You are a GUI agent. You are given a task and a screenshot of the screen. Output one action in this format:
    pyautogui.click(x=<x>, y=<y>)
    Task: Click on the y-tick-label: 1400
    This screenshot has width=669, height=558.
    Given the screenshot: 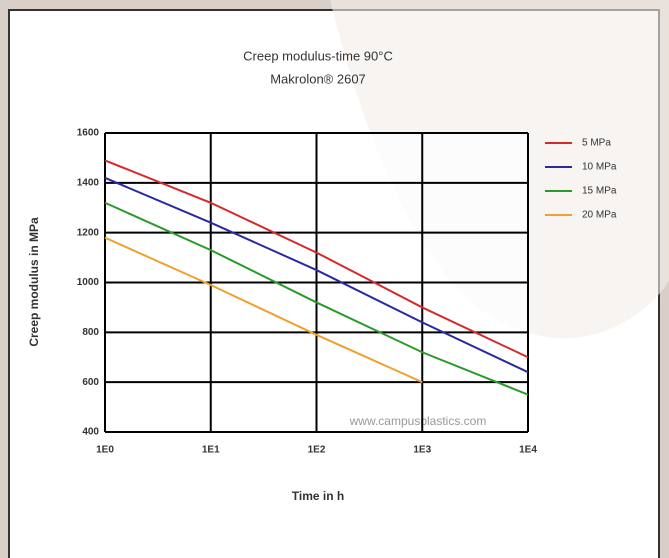 What is the action you would take?
    pyautogui.click(x=88, y=182)
    